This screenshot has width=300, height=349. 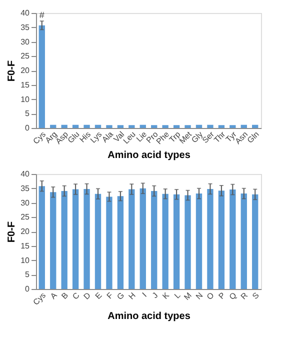 I want to click on x-tick-label: G, so click(x=120, y=296).